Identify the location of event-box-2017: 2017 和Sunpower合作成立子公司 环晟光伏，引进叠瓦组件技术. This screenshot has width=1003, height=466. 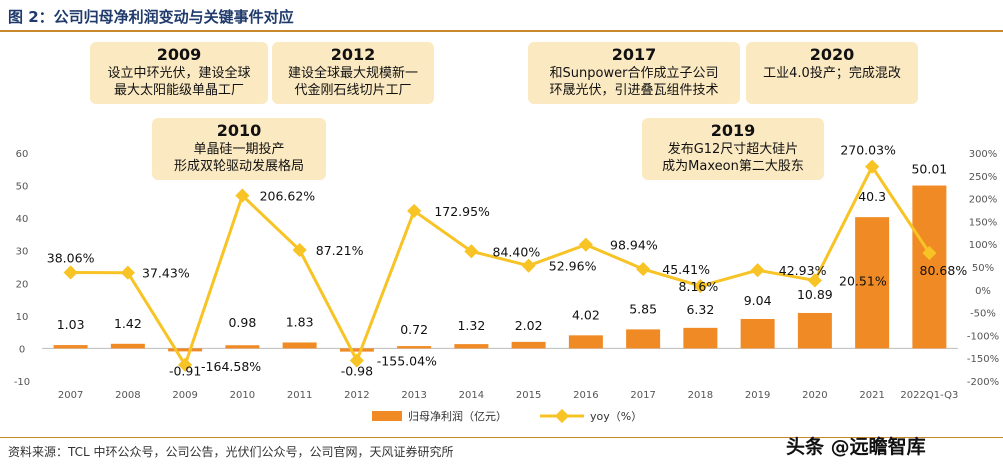
(634, 73).